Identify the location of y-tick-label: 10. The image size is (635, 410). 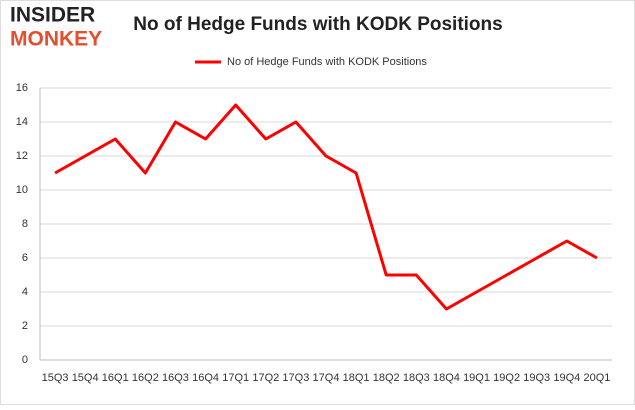
(22, 190).